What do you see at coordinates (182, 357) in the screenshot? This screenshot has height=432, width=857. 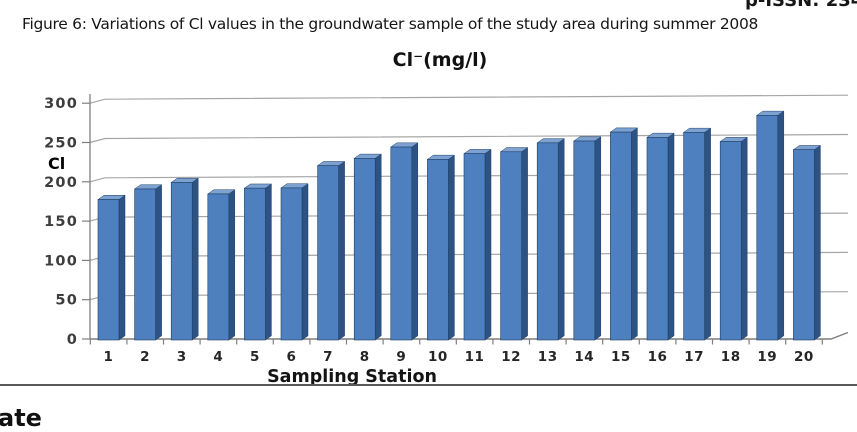 I see `x-tick-label: 3` at bounding box center [182, 357].